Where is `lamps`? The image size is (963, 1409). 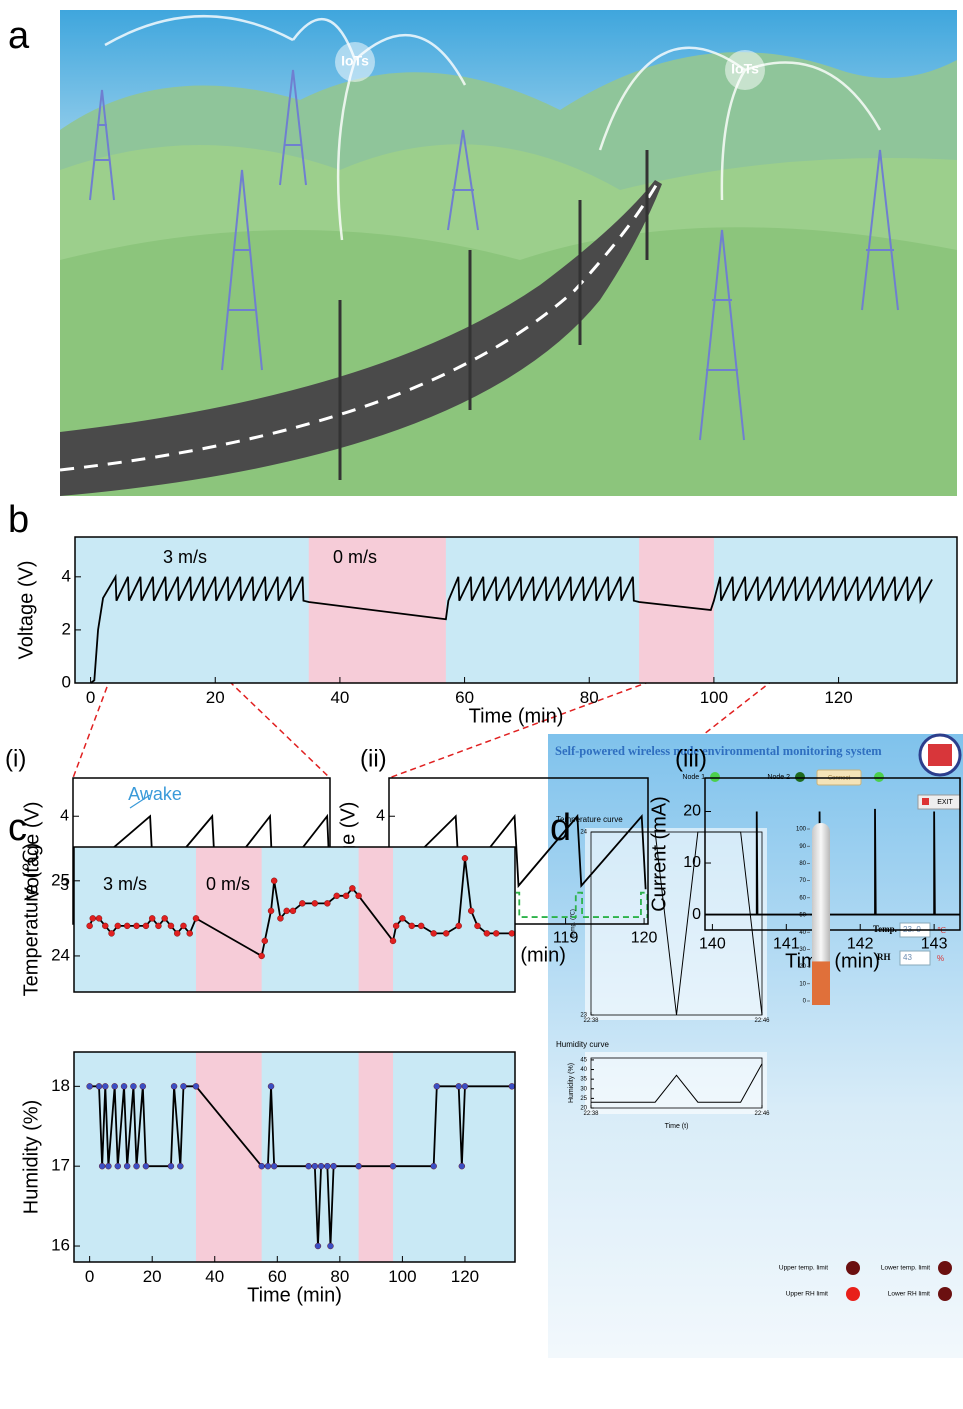
lamps is located at coordinates (493, 315).